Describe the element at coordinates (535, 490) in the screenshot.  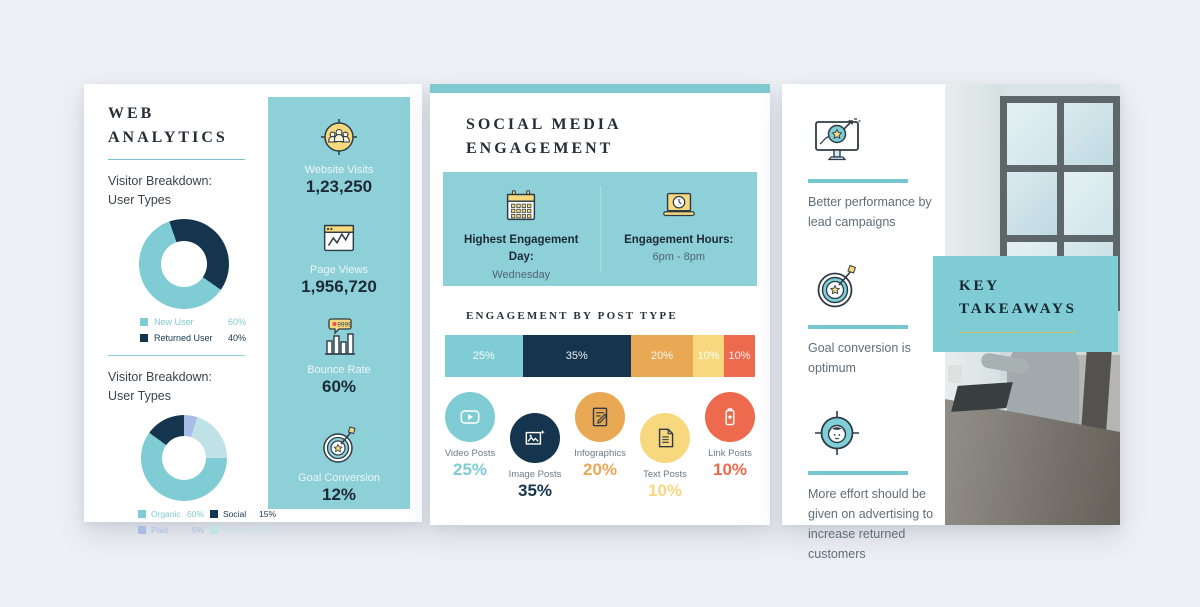
I see `post-type-value: 35%` at that location.